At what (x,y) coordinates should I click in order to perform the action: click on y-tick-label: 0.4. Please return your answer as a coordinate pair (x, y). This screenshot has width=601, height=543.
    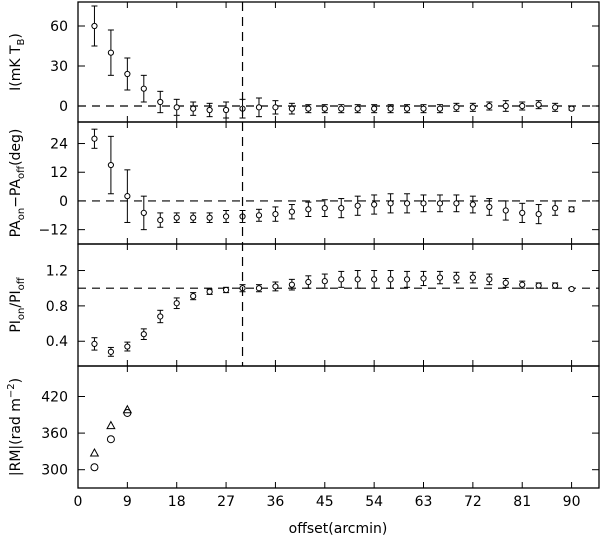
    Looking at the image, I should click on (57, 342).